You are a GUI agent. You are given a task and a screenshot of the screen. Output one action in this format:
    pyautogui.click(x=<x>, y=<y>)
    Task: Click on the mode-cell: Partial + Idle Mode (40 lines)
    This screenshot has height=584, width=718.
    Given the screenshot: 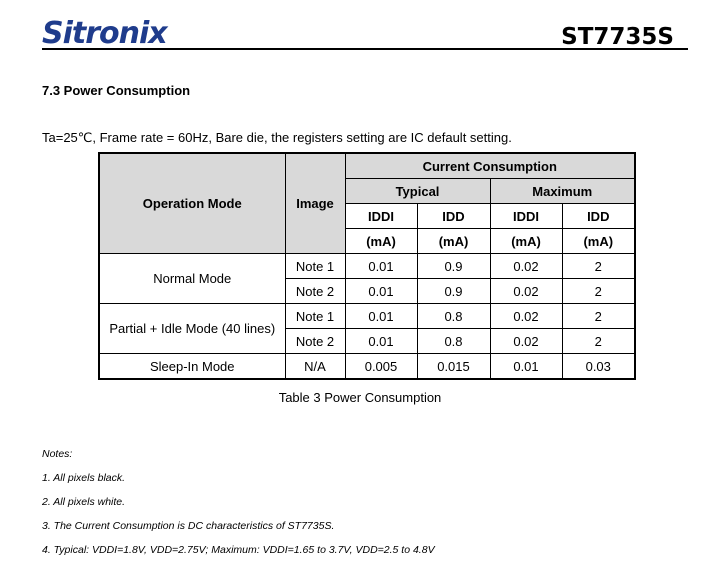 What is the action you would take?
    pyautogui.click(x=192, y=328)
    